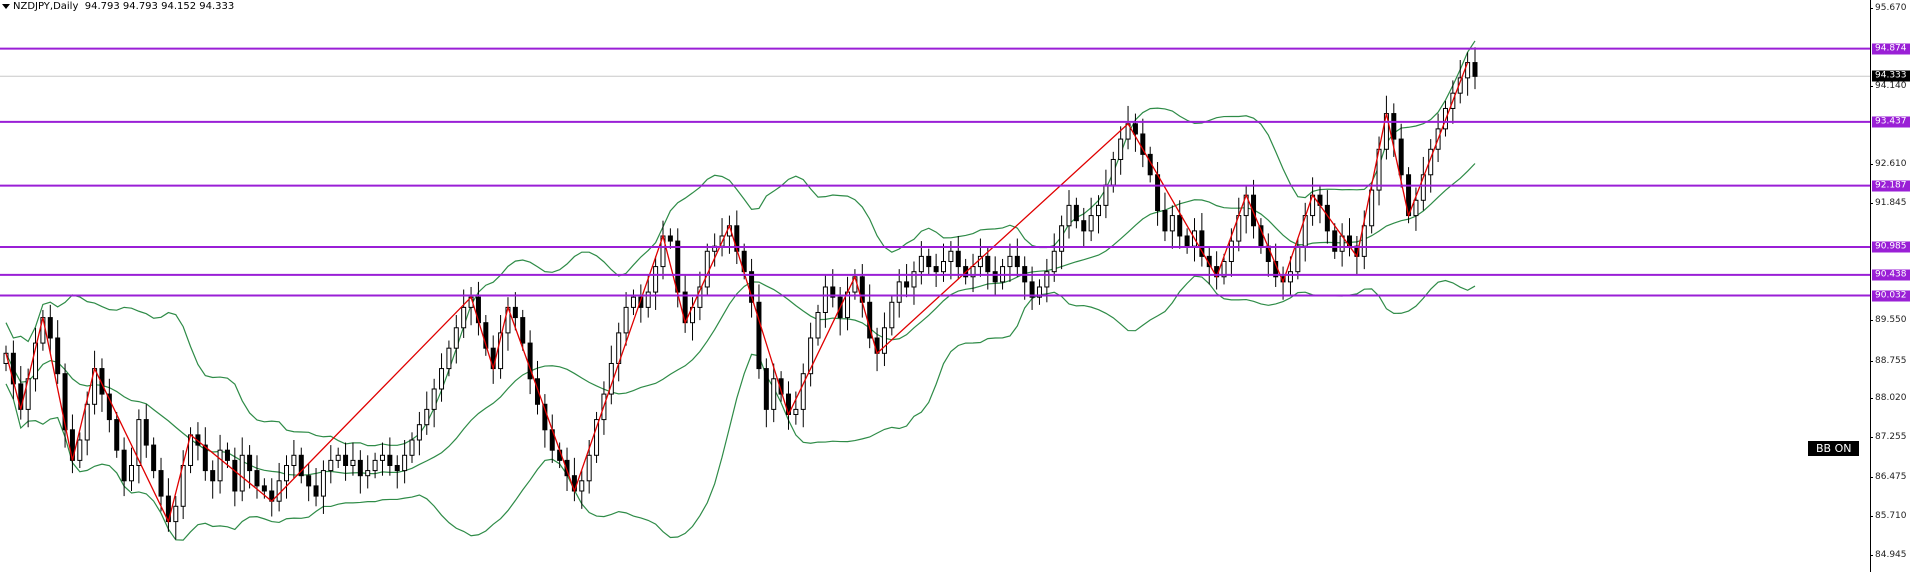 The width and height of the screenshot is (1912, 572). I want to click on collapse-triangle-icon, so click(6, 6).